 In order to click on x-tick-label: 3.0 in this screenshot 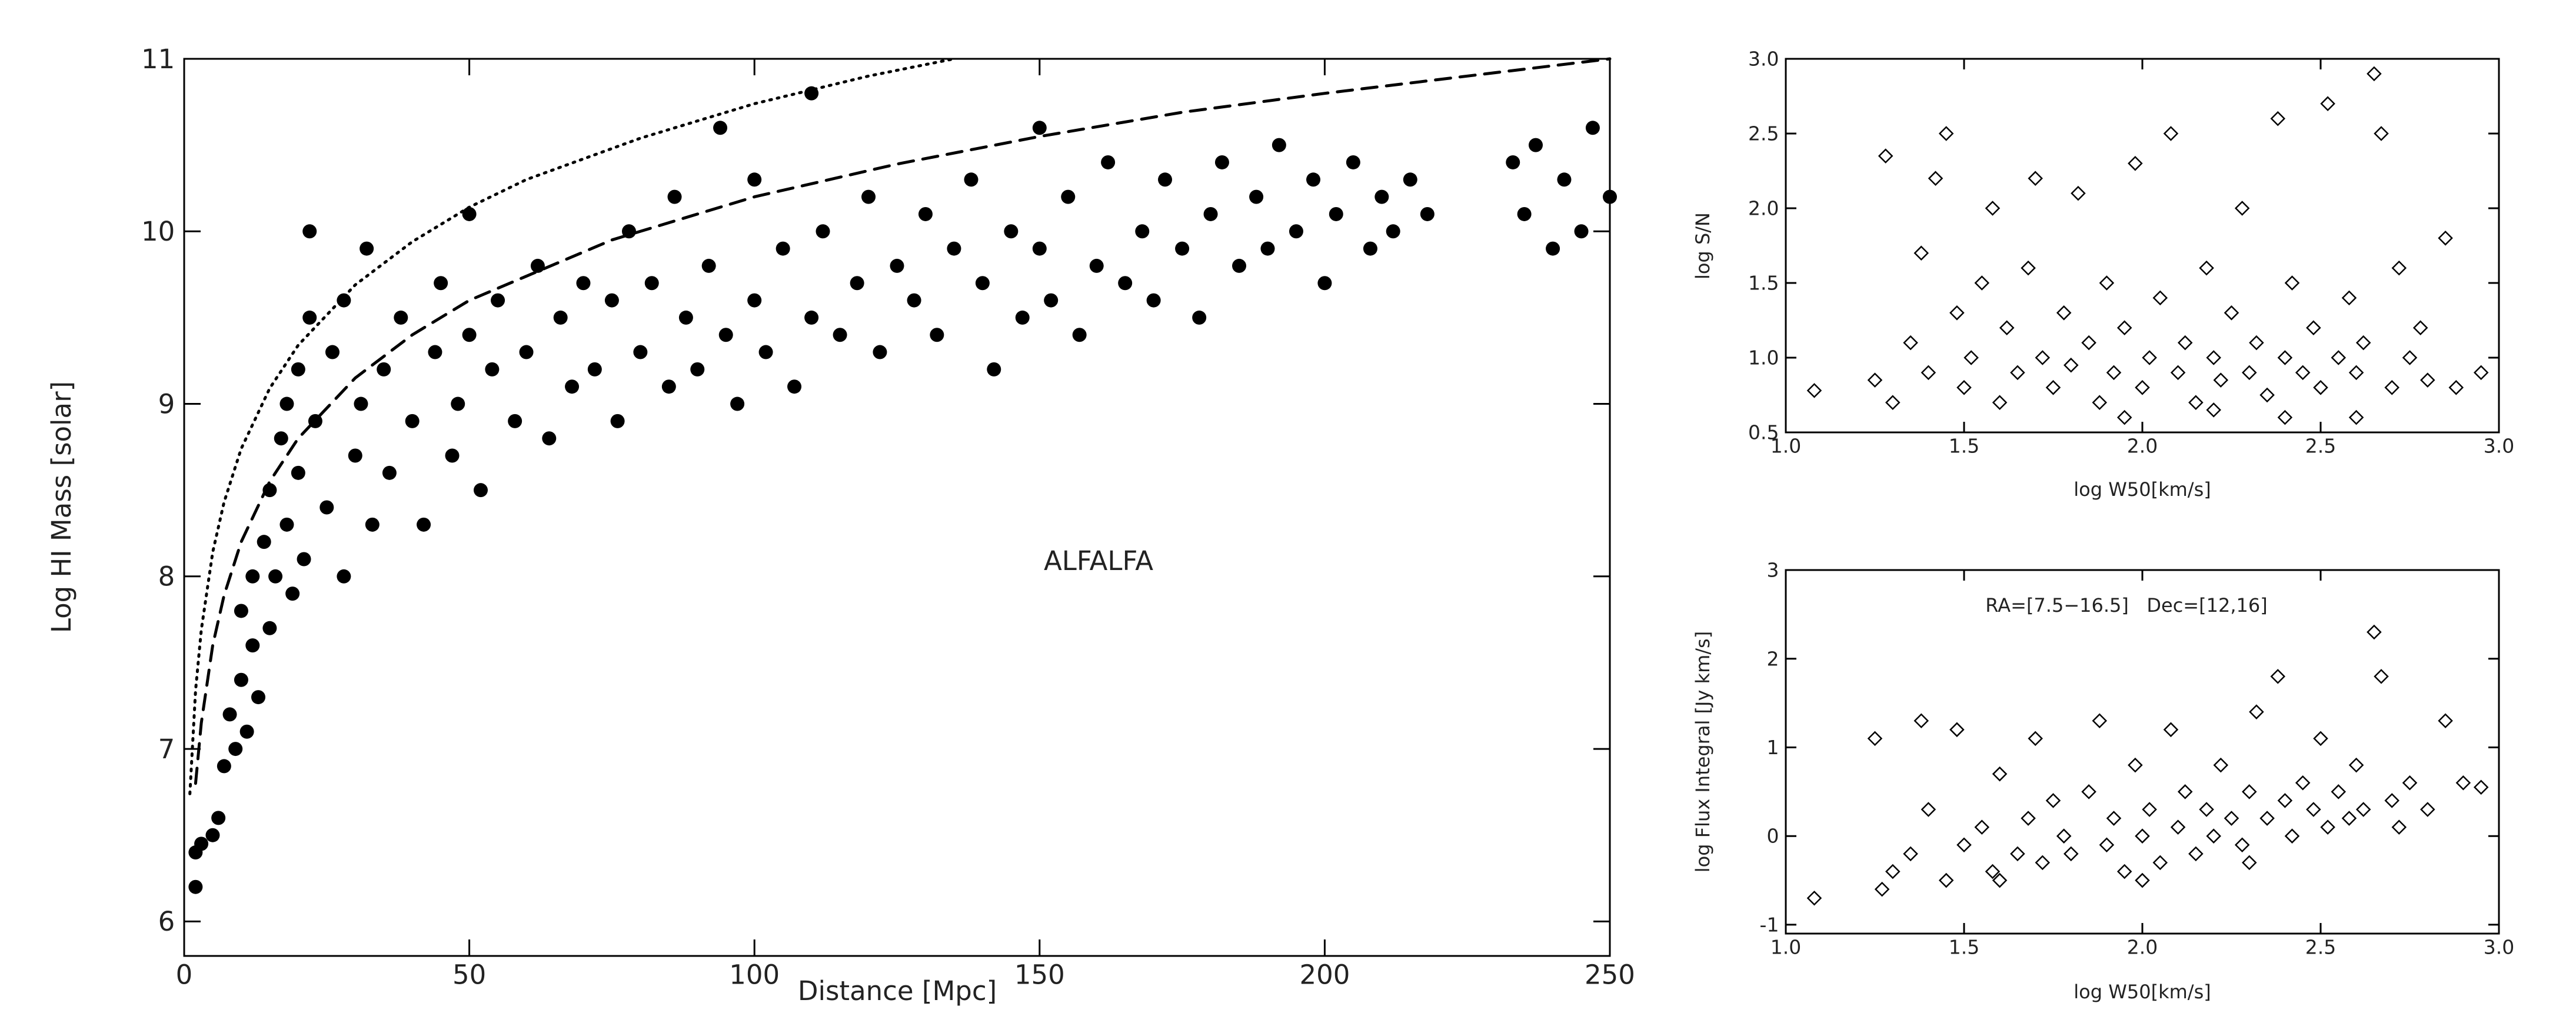, I will do `click(2499, 446)`.